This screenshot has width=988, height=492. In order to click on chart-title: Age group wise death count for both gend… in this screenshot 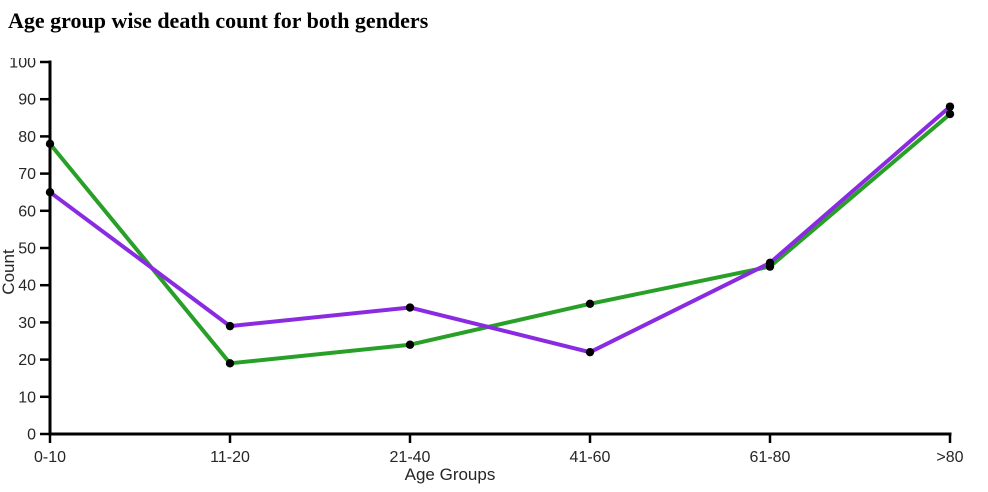, I will do `click(494, 29)`.